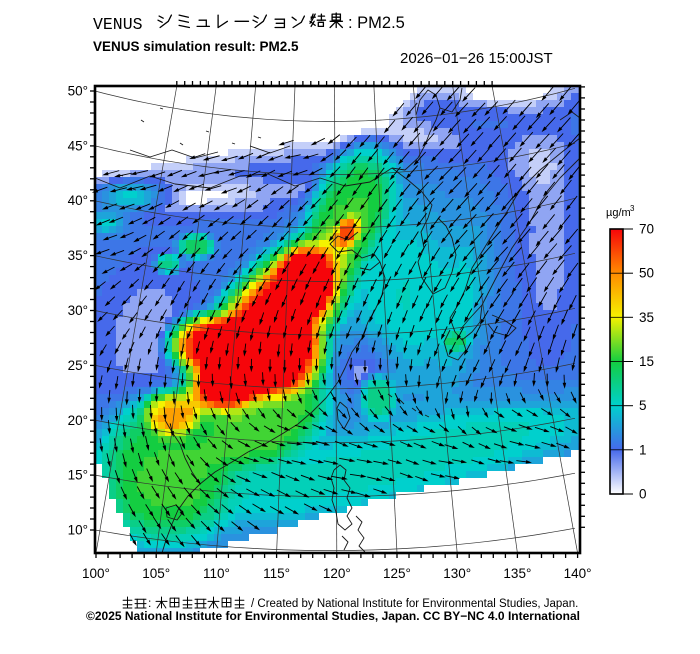 The width and height of the screenshot is (700, 654). What do you see at coordinates (646, 229) in the screenshot?
I see `svg-text: 70` at bounding box center [646, 229].